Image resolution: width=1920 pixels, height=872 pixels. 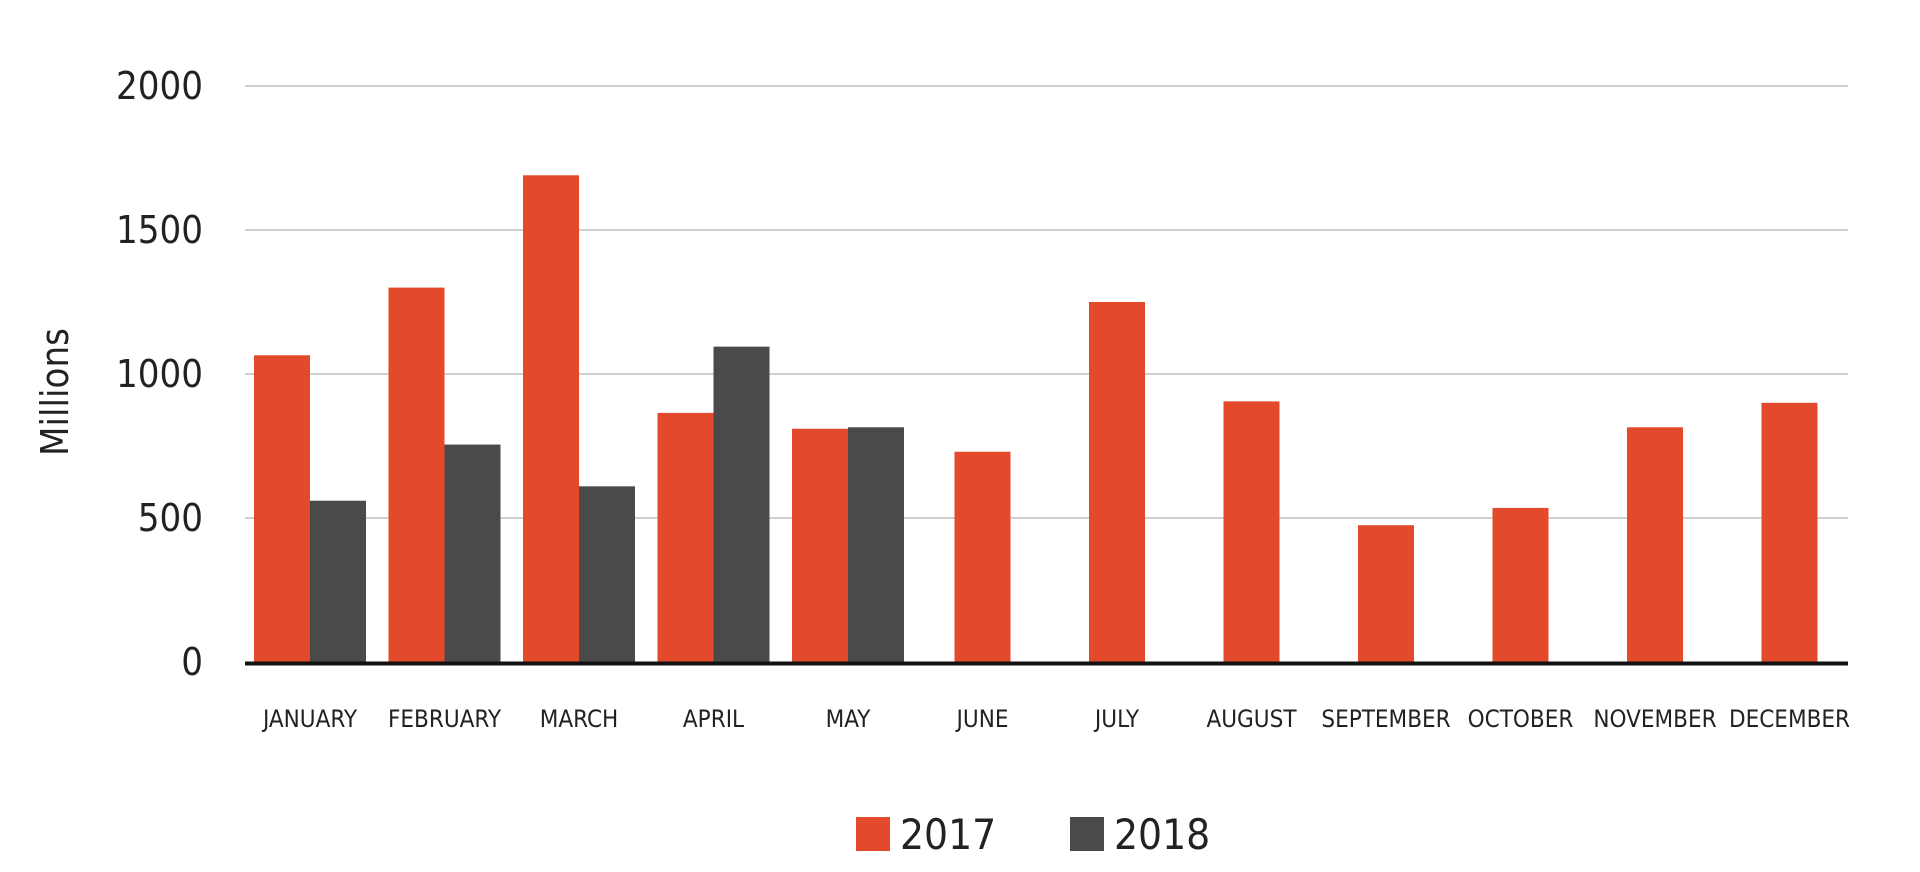 What do you see at coordinates (338, 581) in the screenshot?
I see `bar-2018-january` at bounding box center [338, 581].